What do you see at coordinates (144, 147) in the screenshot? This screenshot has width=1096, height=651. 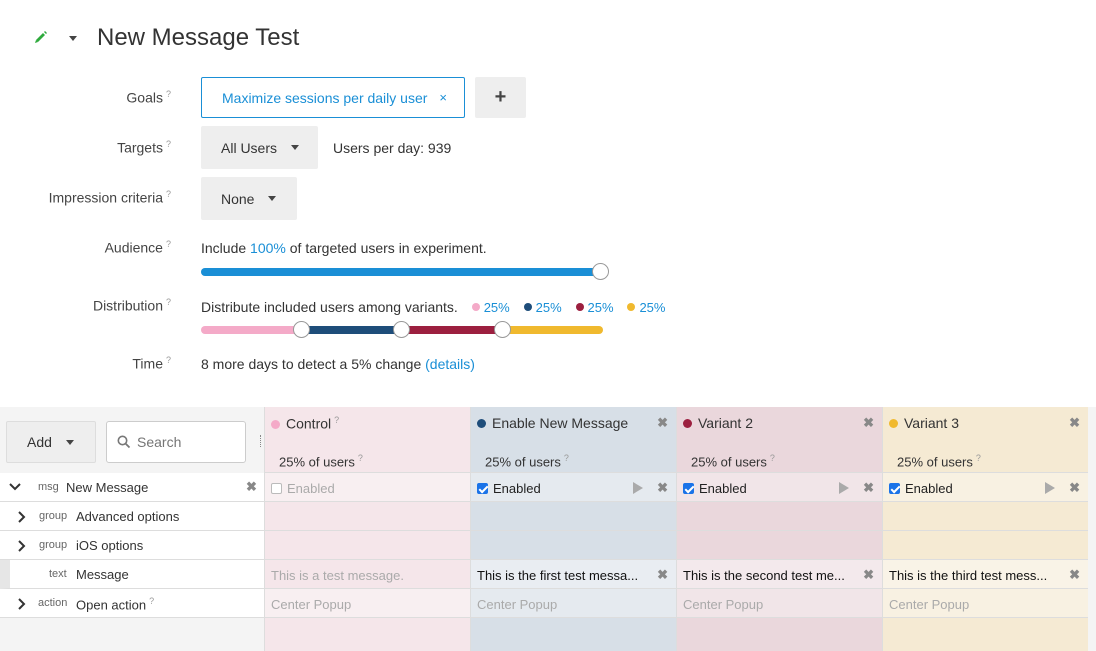 I see `targets-label: Targets?` at bounding box center [144, 147].